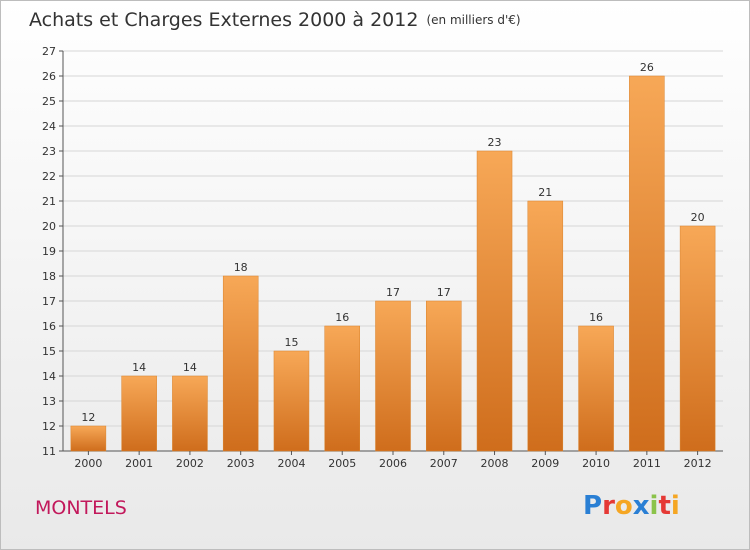  Describe the element at coordinates (545, 463) in the screenshot. I see `x-tick-label: 2009` at that location.